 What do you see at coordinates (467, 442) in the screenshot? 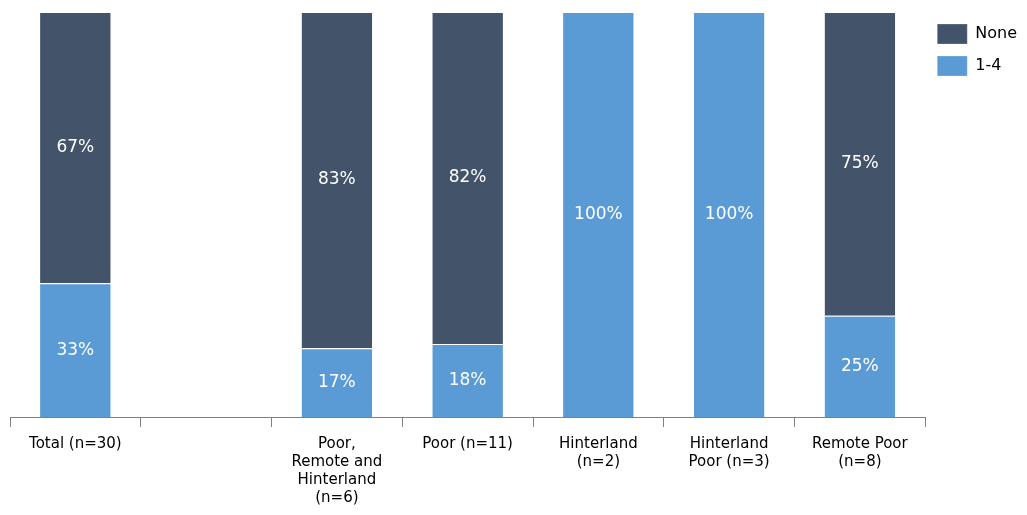
I see `x-tick-label: Poor (n=11)` at bounding box center [467, 442].